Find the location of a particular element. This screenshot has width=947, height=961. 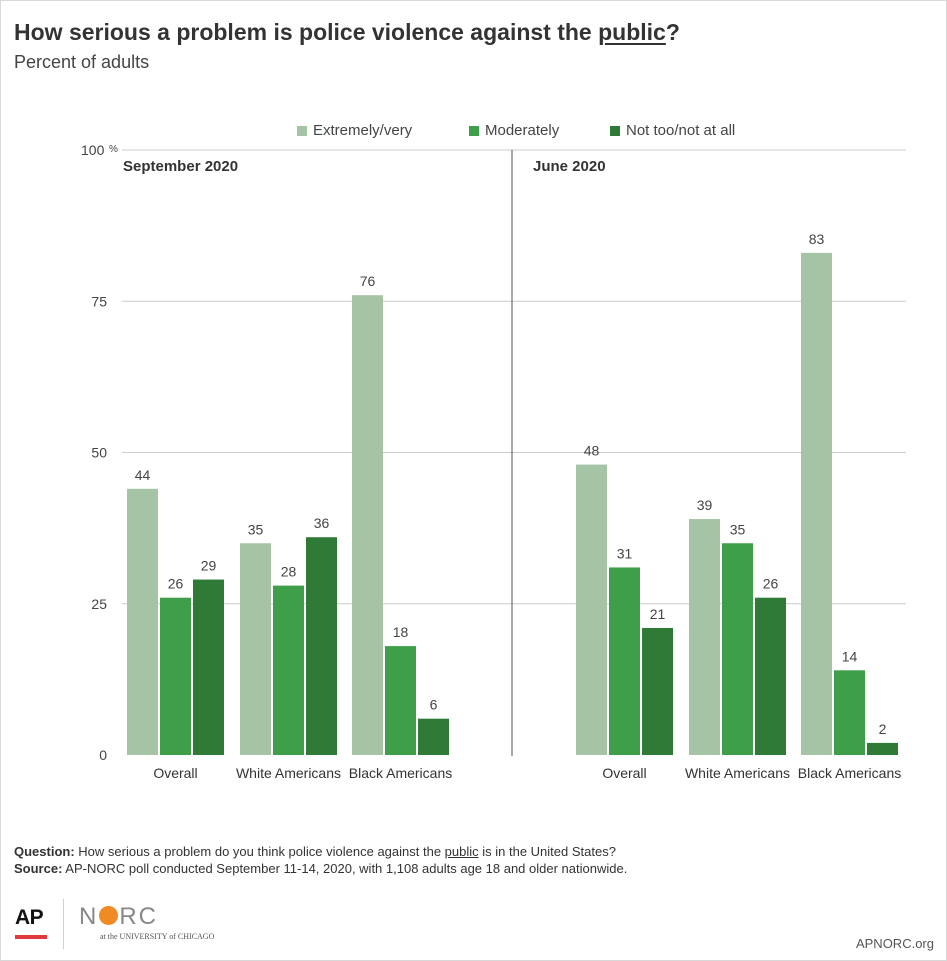

data-label-1-0-0: 48 is located at coordinates (592, 451).